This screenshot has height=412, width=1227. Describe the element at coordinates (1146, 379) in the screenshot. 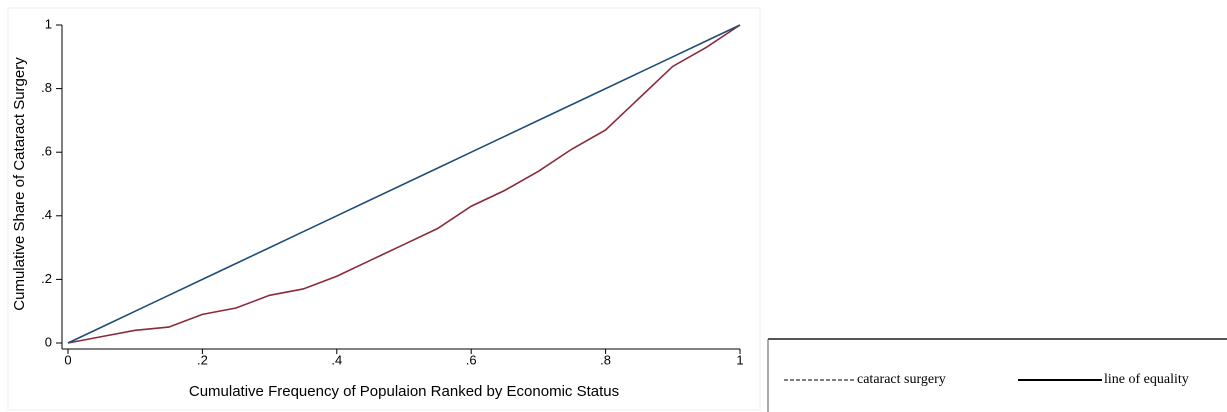

I see `legend-label: line of equality` at that location.